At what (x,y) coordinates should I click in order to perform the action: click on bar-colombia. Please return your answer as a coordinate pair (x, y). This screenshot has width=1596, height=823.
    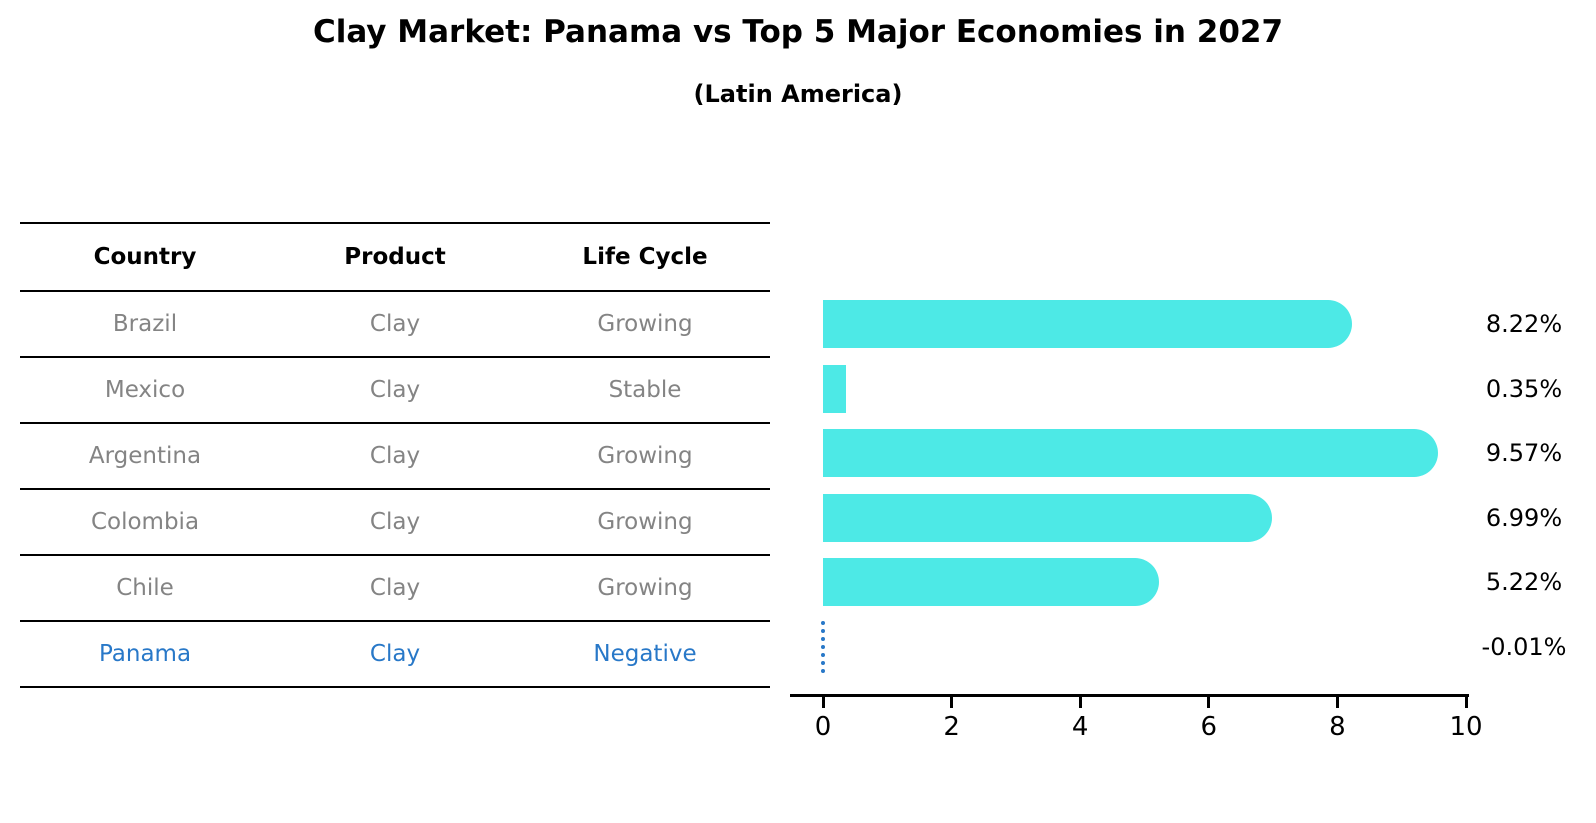
    Looking at the image, I should click on (1048, 517).